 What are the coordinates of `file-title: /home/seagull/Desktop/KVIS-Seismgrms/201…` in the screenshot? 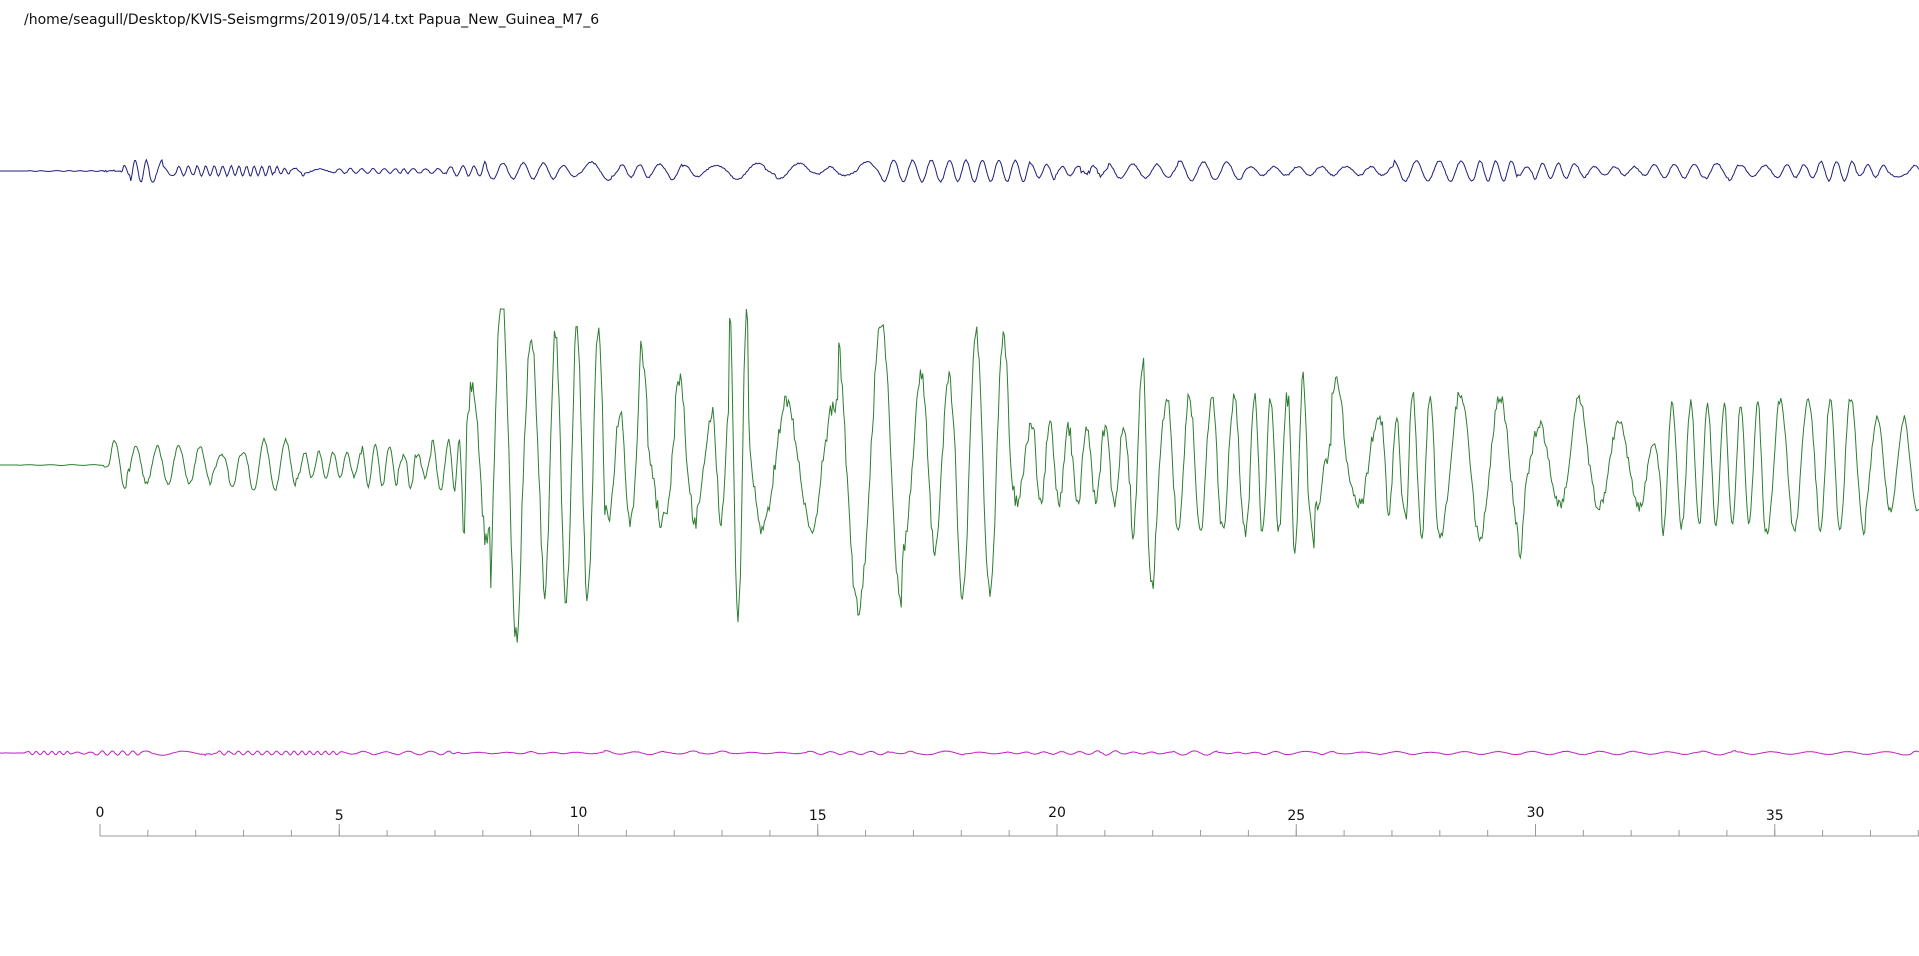 It's located at (311, 20).